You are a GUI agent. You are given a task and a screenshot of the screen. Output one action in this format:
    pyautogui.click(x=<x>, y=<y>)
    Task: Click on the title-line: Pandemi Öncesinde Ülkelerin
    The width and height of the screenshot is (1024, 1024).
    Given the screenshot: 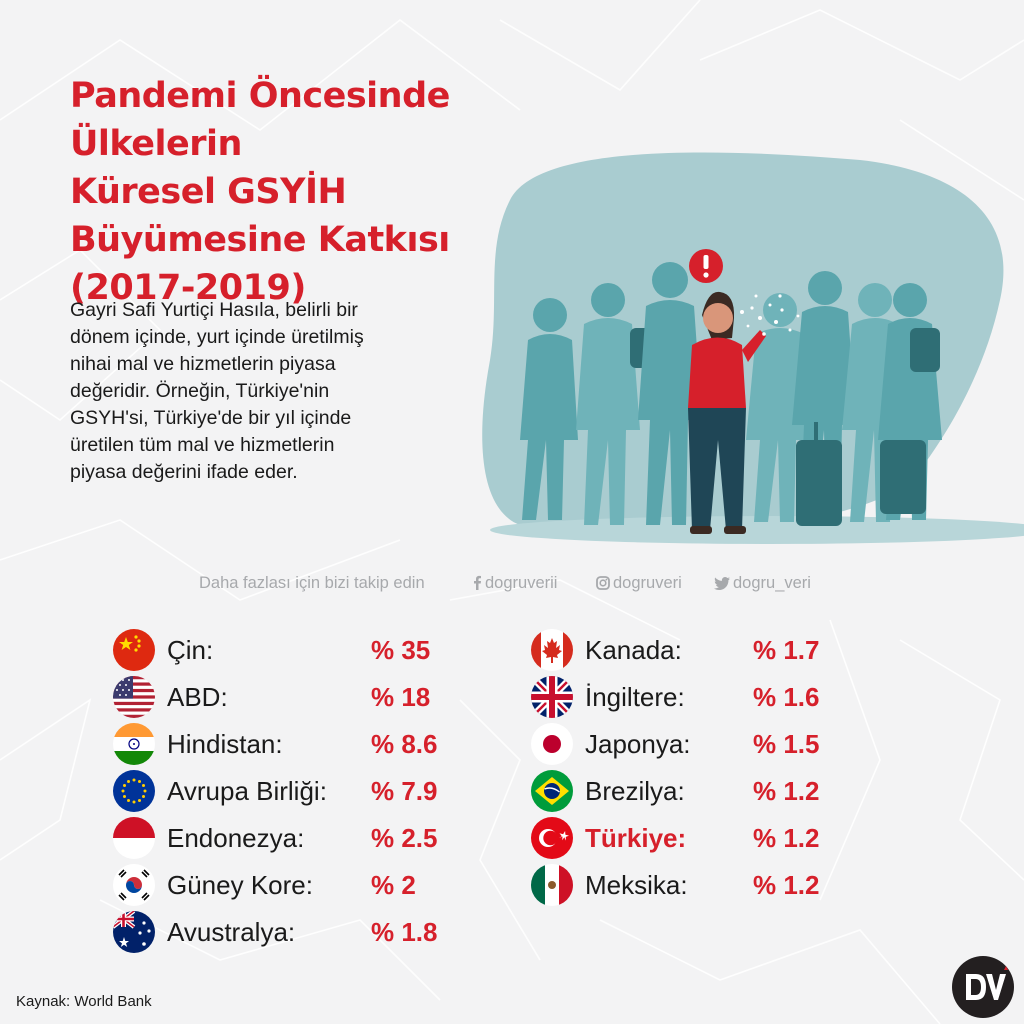 What is the action you would take?
    pyautogui.click(x=260, y=120)
    